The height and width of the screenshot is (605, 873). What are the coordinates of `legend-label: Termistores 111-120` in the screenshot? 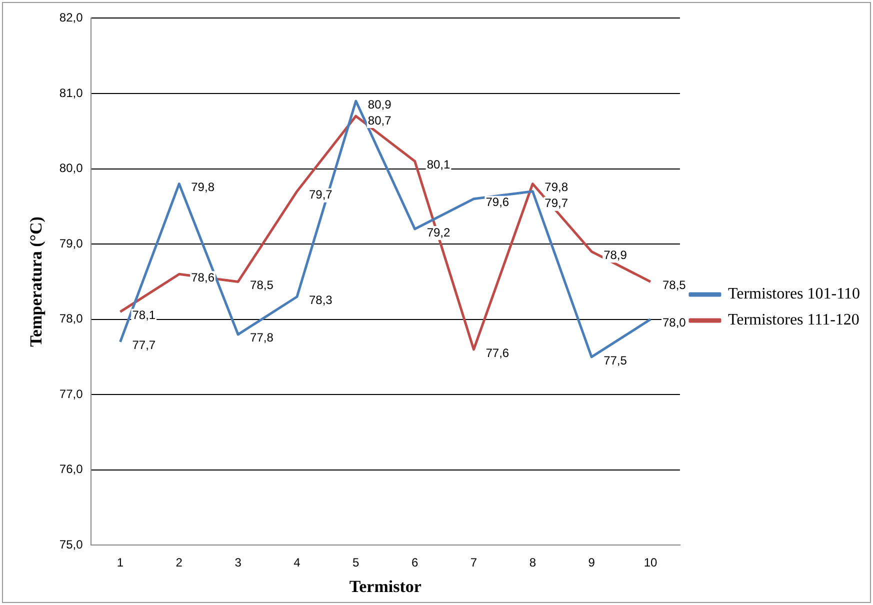 It's located at (794, 320).